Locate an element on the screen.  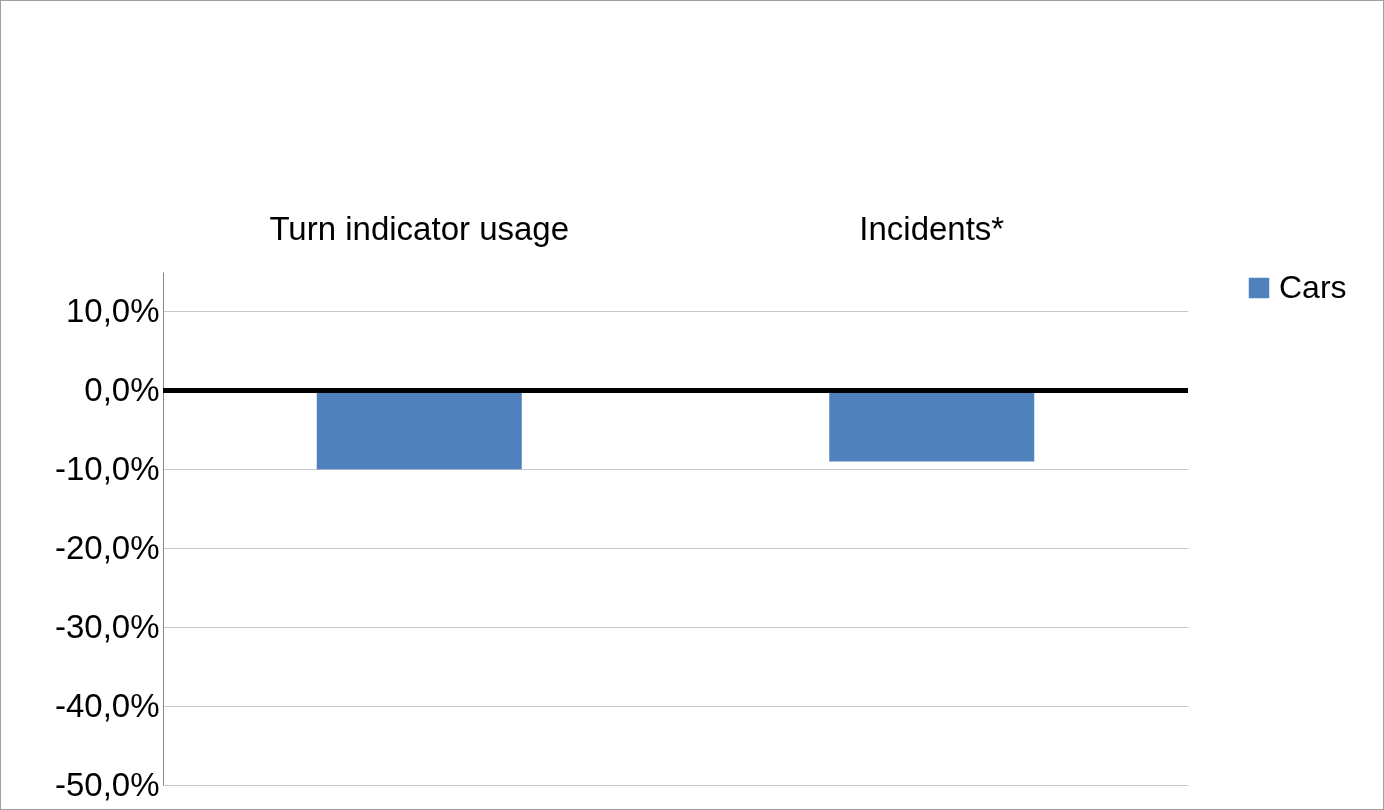
y-tick-label: -50,0% is located at coordinates (107, 784).